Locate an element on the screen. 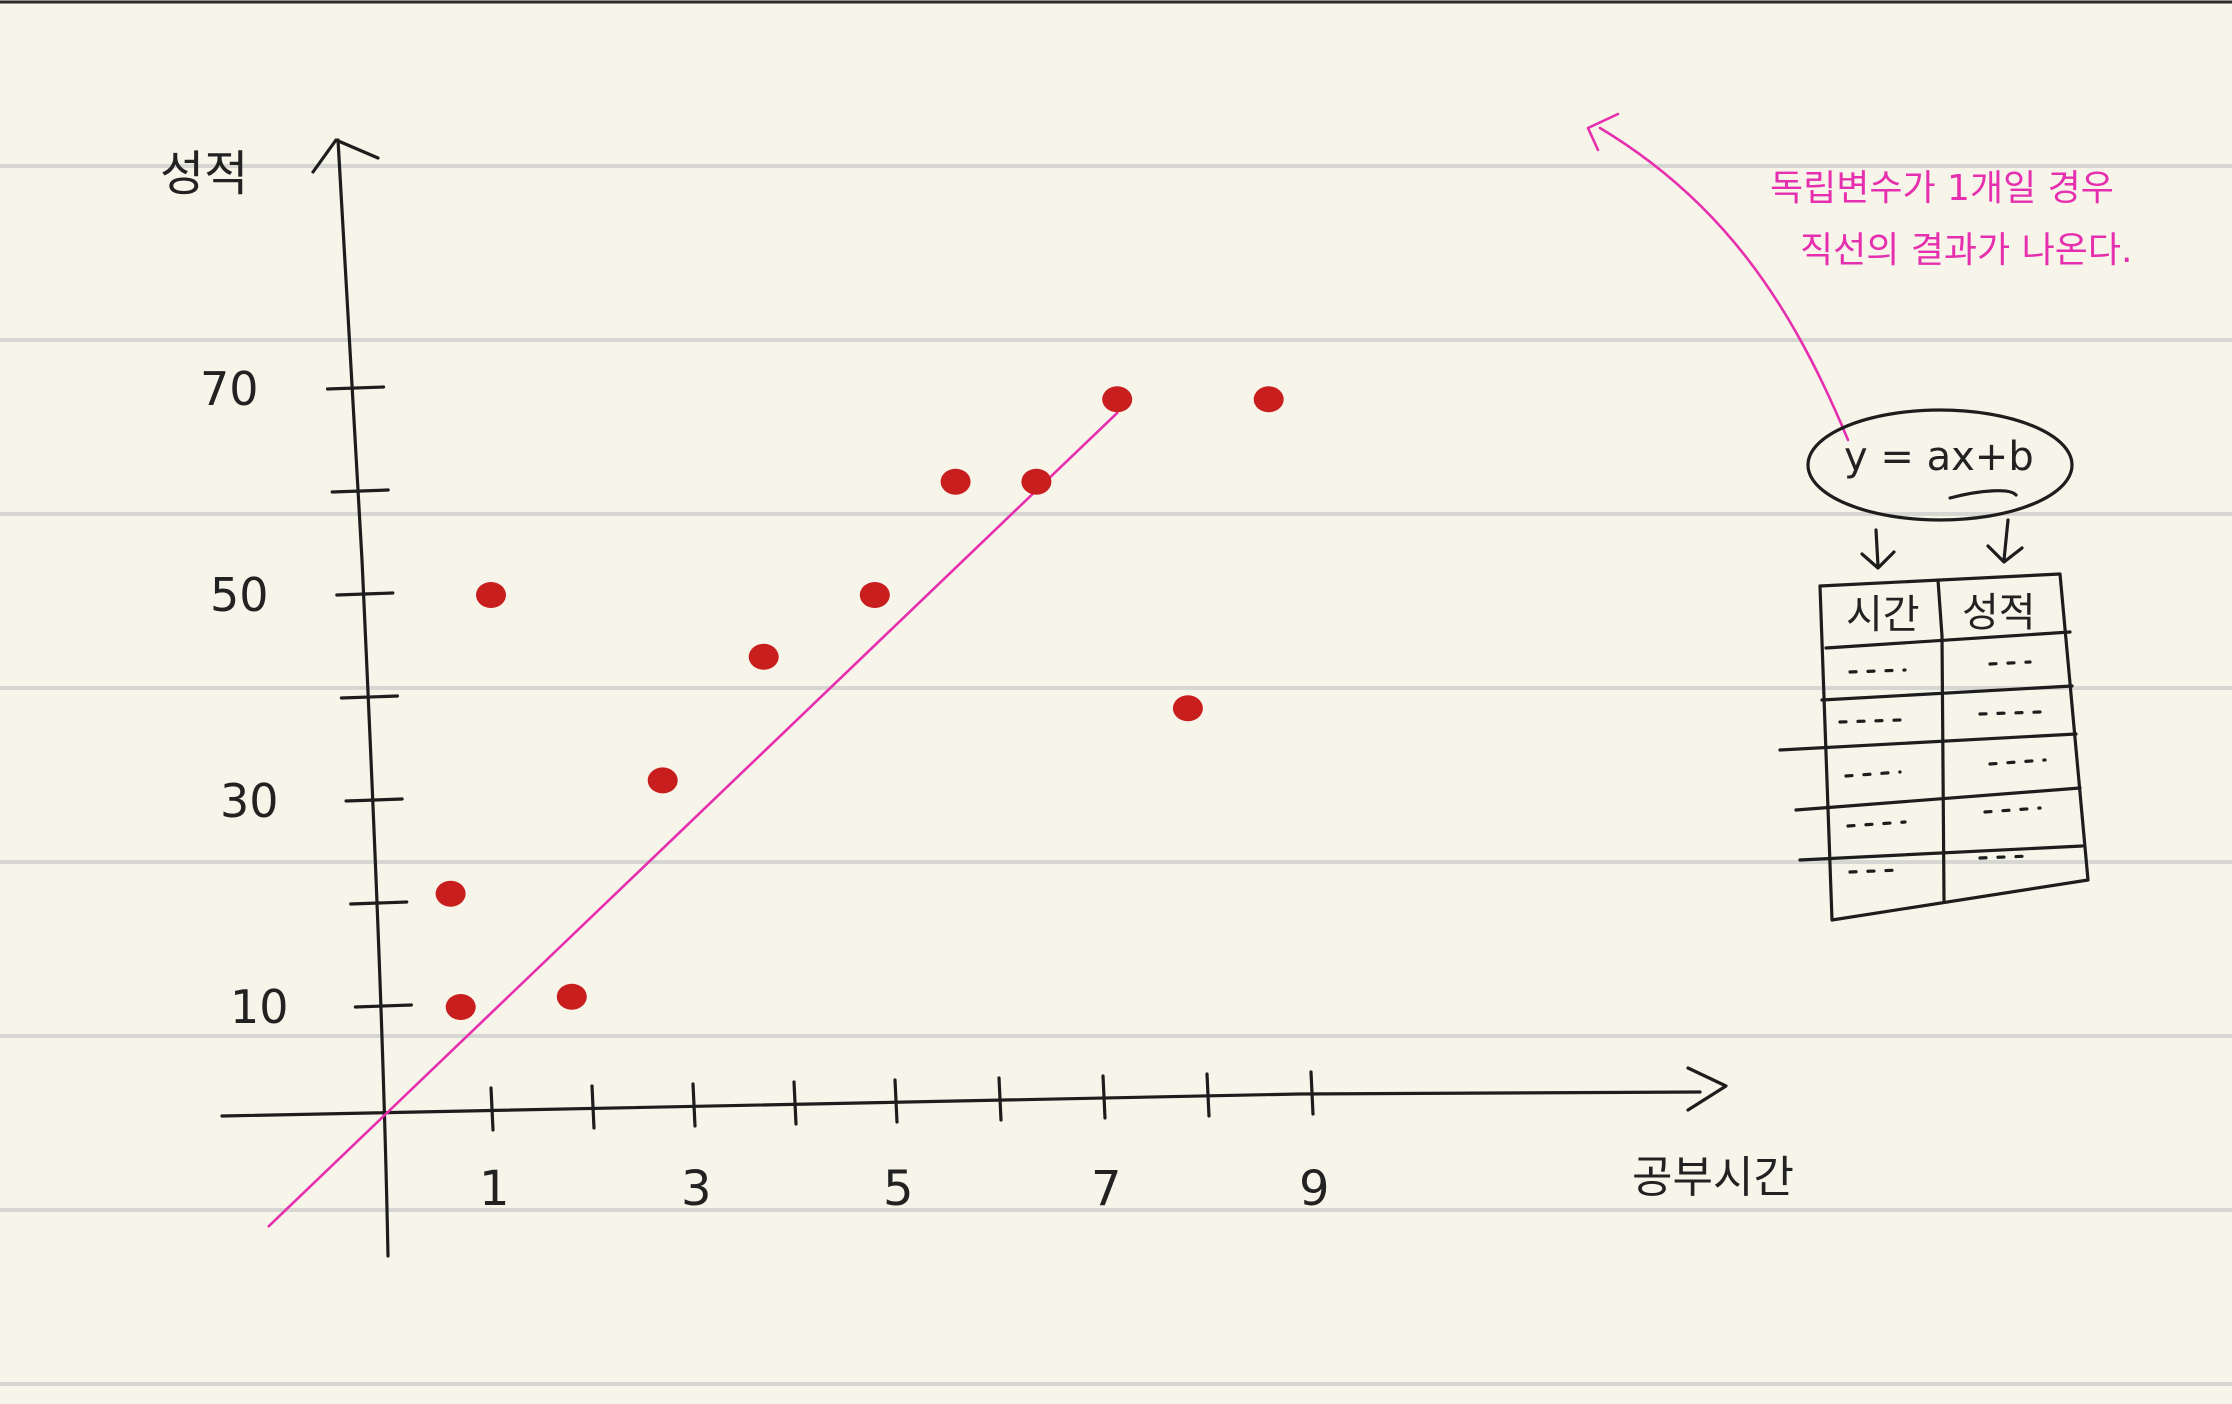 Image resolution: width=2232 pixels, height=1404 pixels. y-tick-label: 10 is located at coordinates (259, 1007).